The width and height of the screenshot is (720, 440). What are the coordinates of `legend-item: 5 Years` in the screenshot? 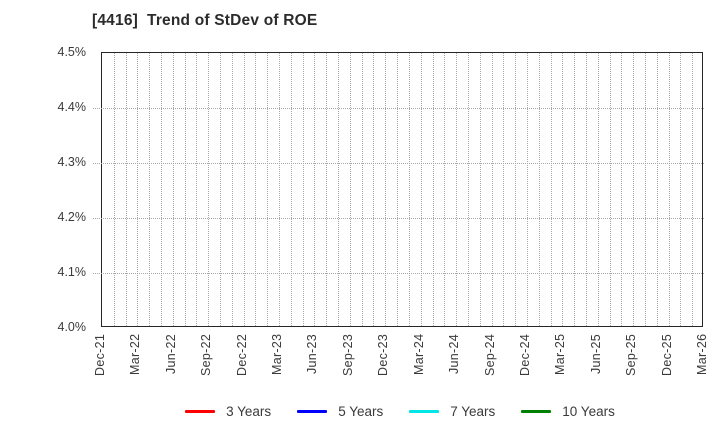 It's located at (340, 411).